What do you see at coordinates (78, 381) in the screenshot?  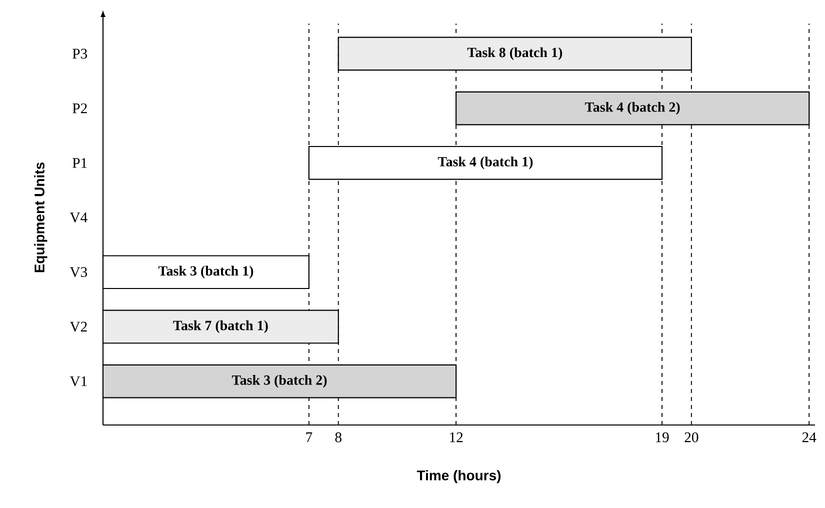 I see `y-tick-label: V1` at bounding box center [78, 381].